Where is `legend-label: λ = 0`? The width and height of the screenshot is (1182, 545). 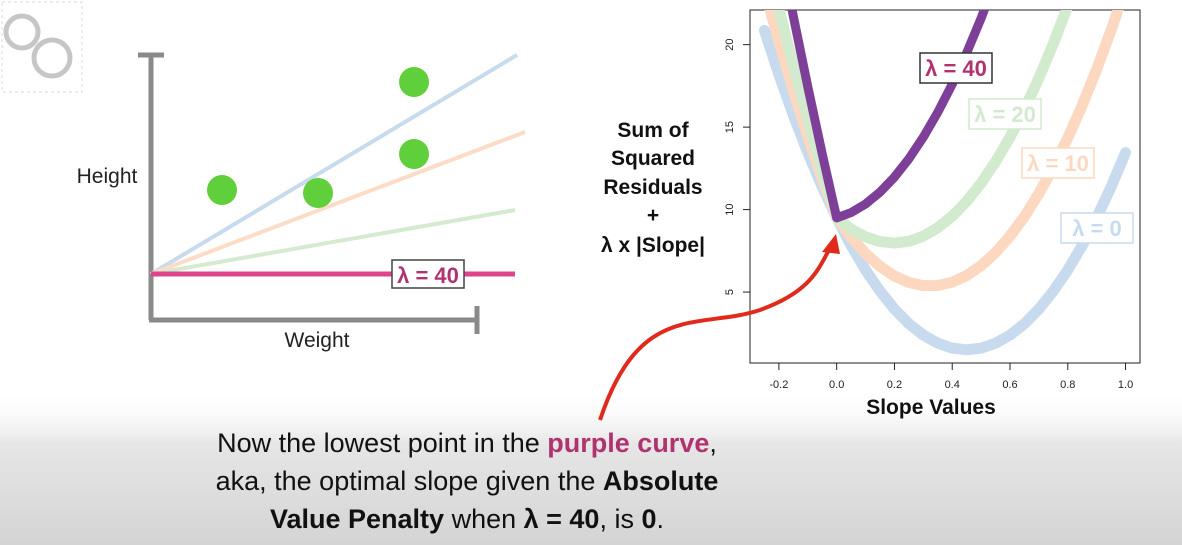 legend-label: λ = 0 is located at coordinates (1097, 228).